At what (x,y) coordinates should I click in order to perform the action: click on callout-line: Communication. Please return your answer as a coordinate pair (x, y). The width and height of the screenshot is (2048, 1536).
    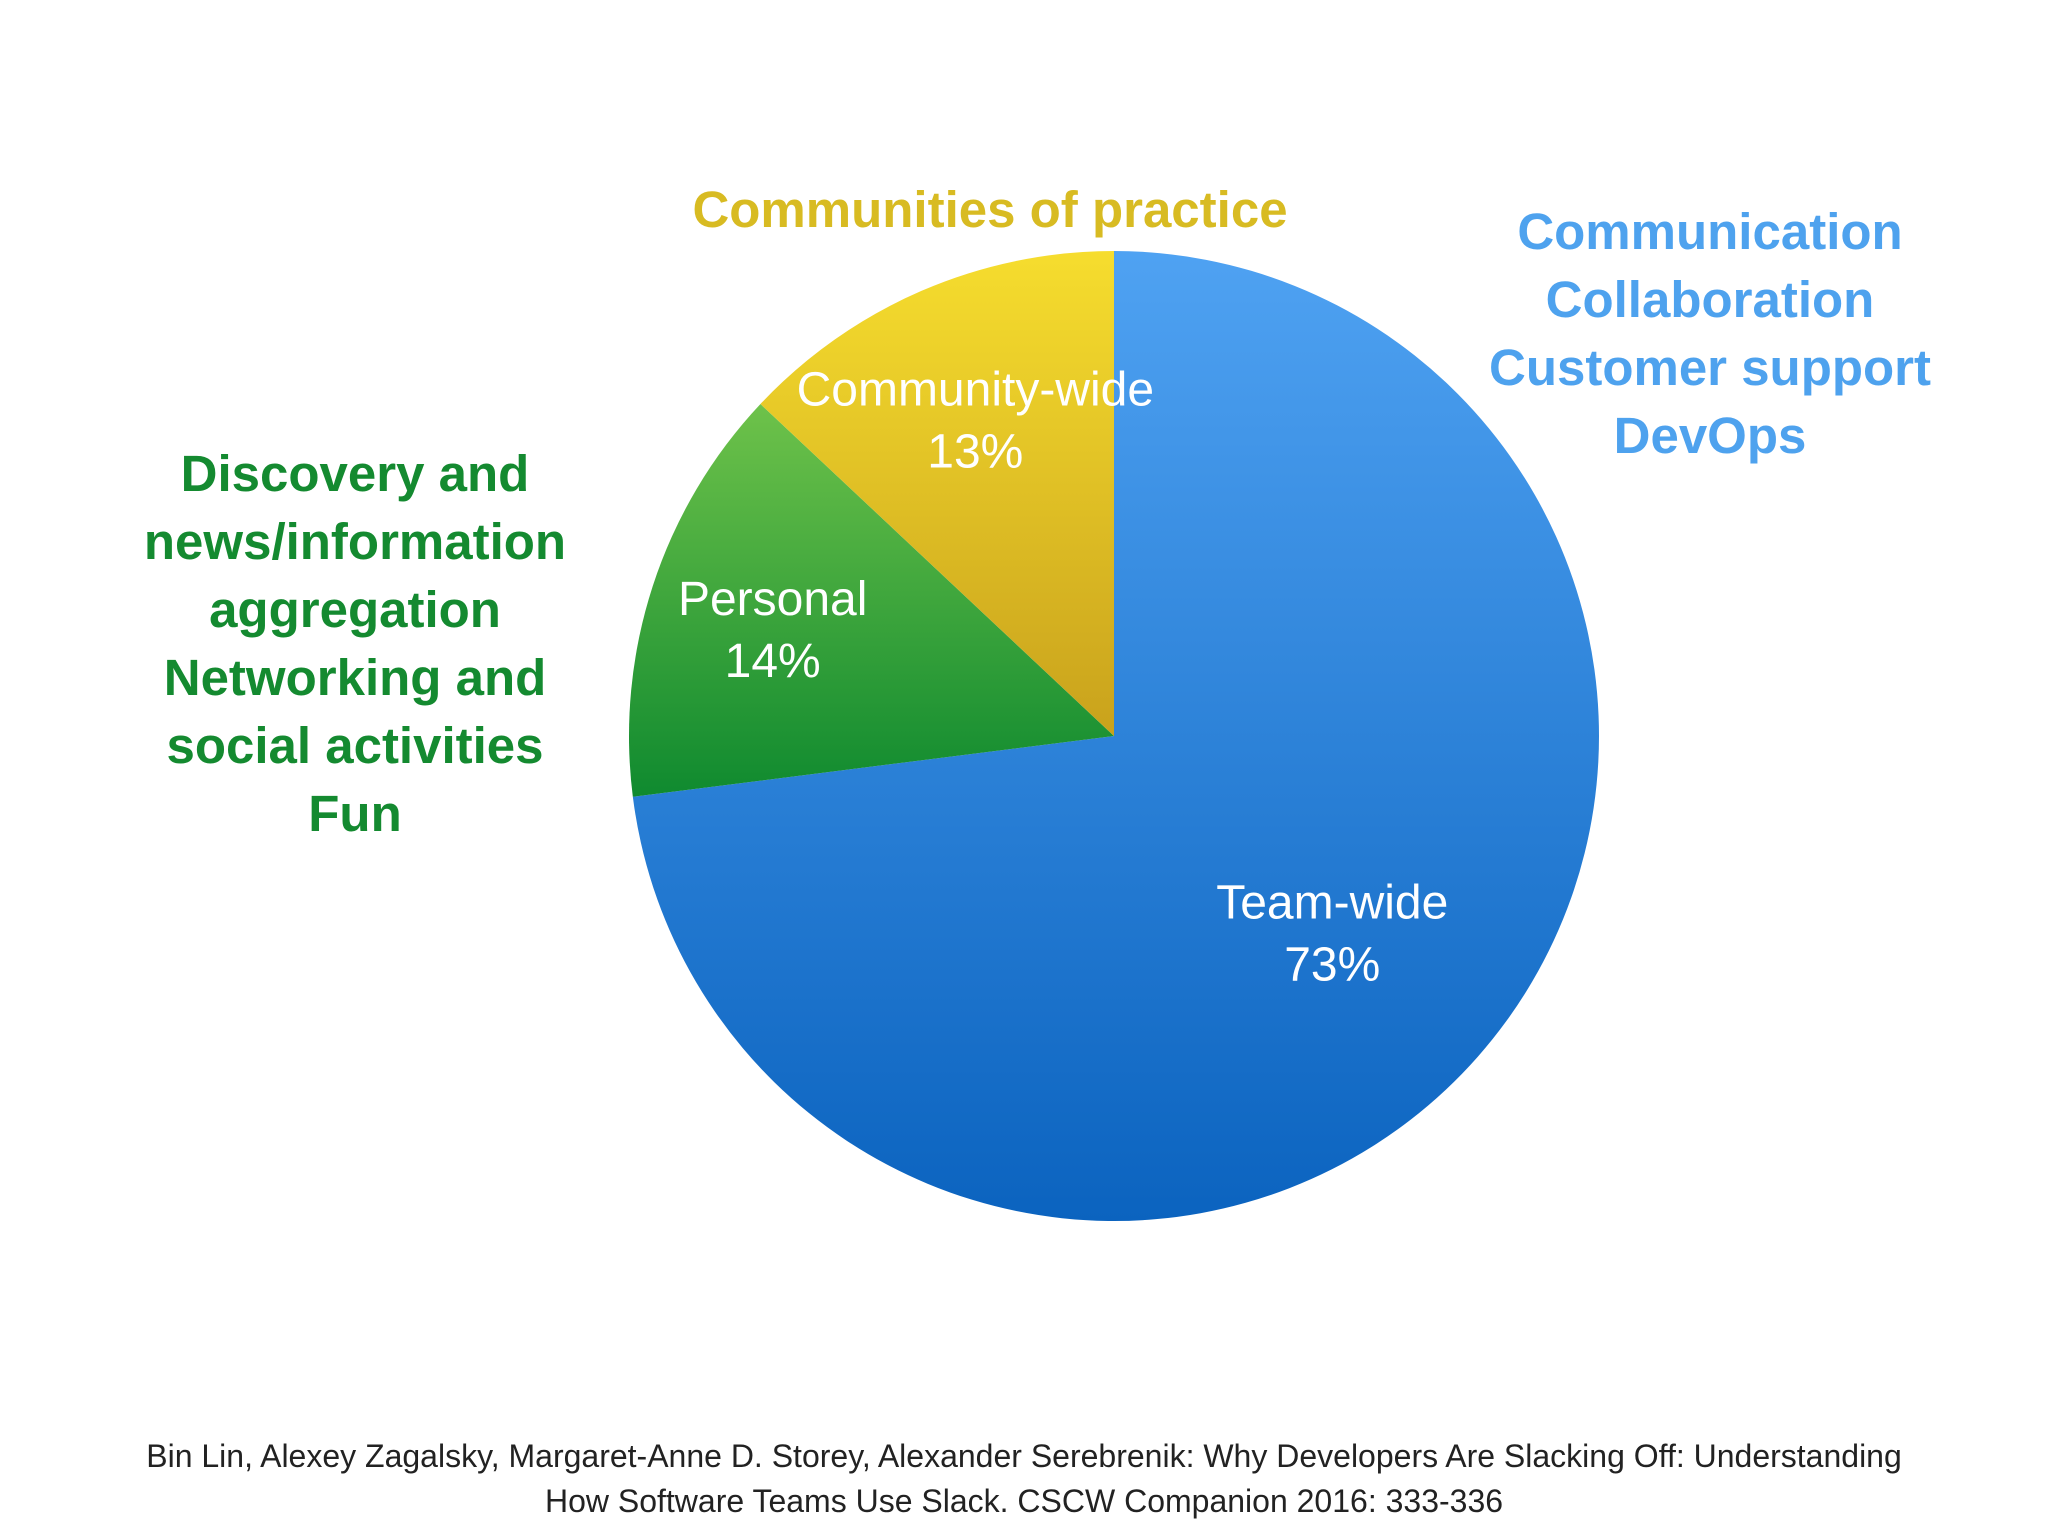
    Looking at the image, I should click on (1710, 231).